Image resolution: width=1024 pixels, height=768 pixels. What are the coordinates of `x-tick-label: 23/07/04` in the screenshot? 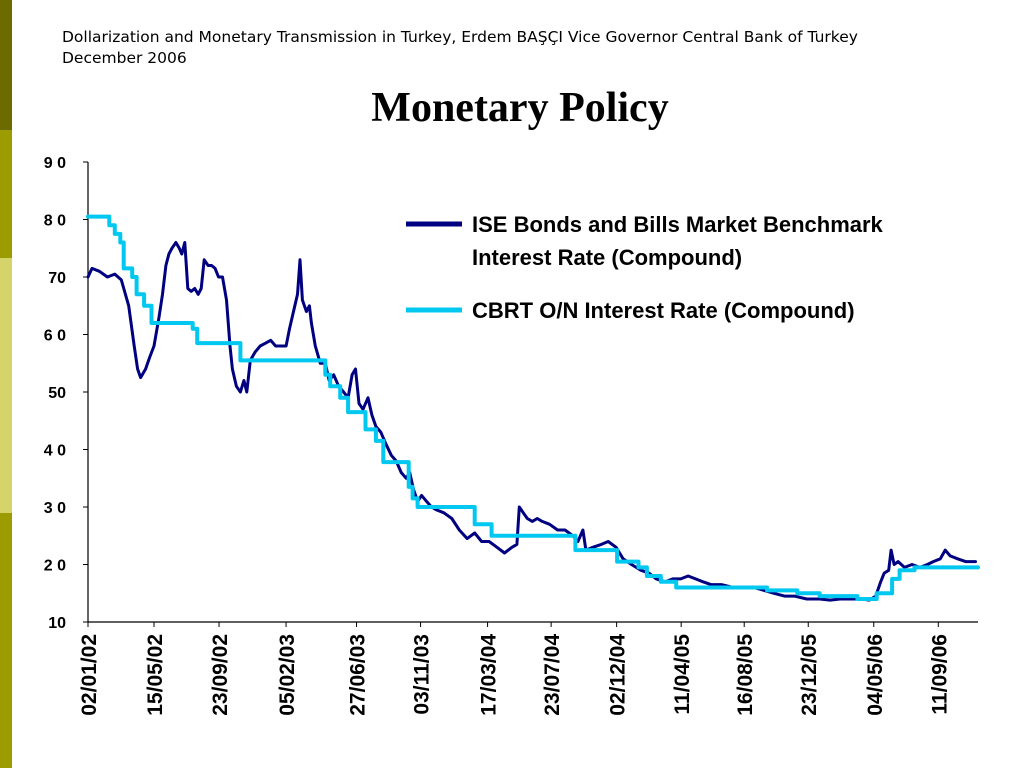 It's located at (552, 675).